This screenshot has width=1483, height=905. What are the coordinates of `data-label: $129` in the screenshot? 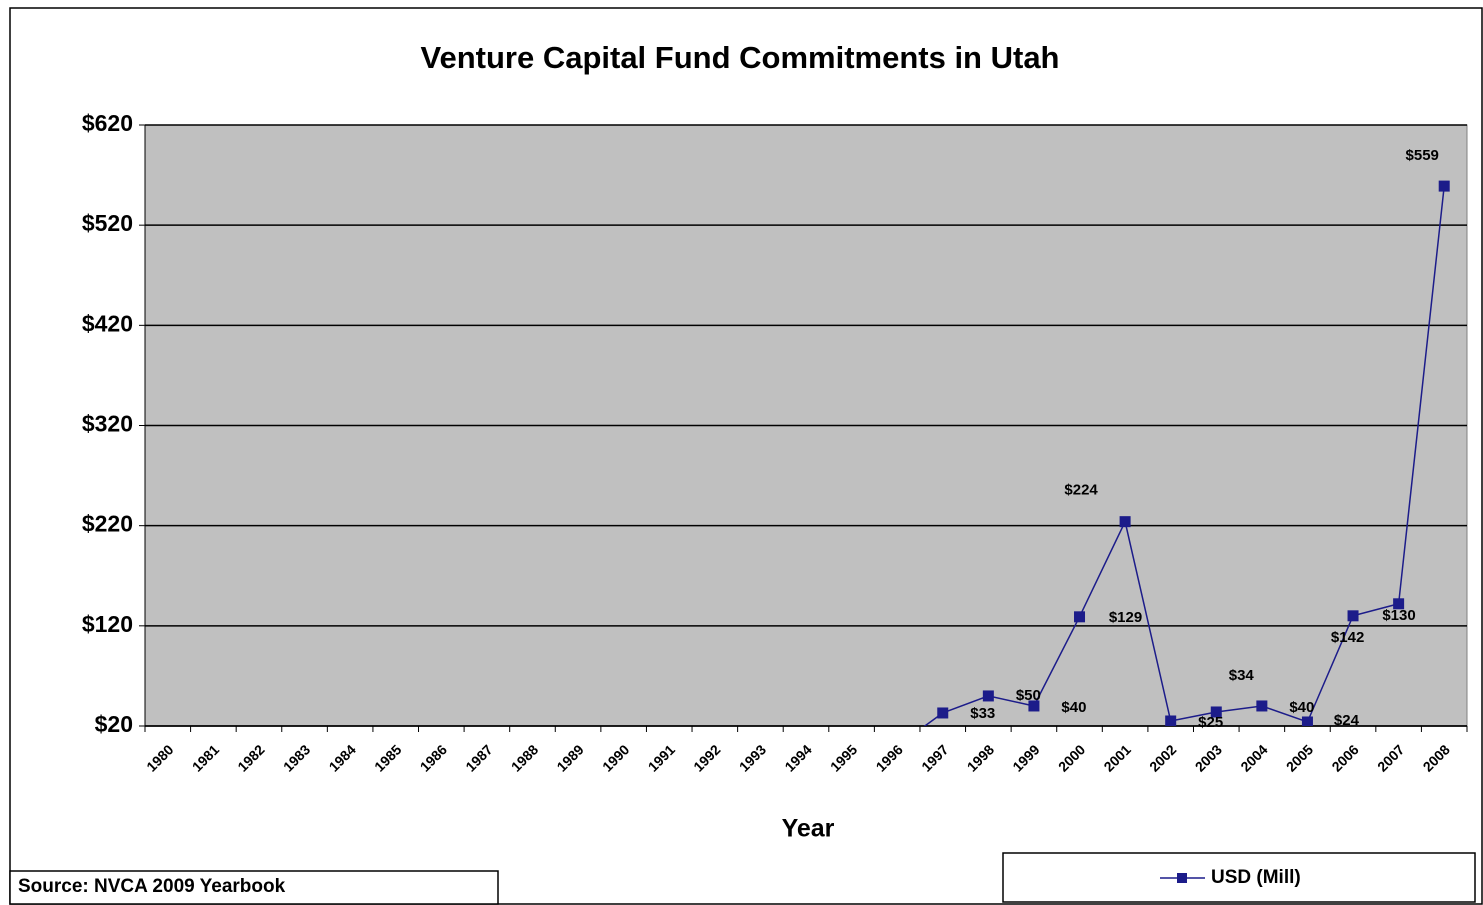 It's located at (1125, 617).